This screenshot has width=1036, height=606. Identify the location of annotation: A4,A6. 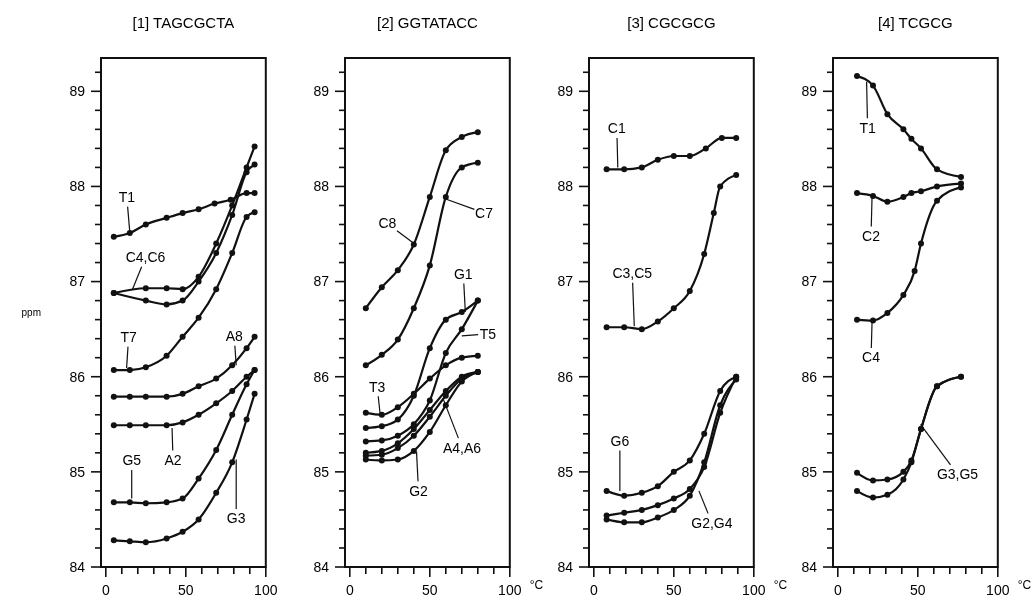
(462, 447).